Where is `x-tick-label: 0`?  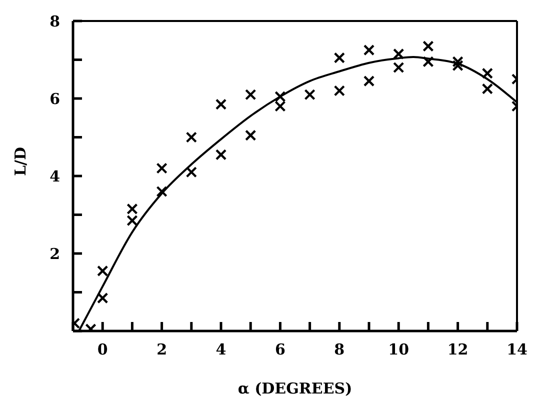 x-tick-label: 0 is located at coordinates (102, 349).